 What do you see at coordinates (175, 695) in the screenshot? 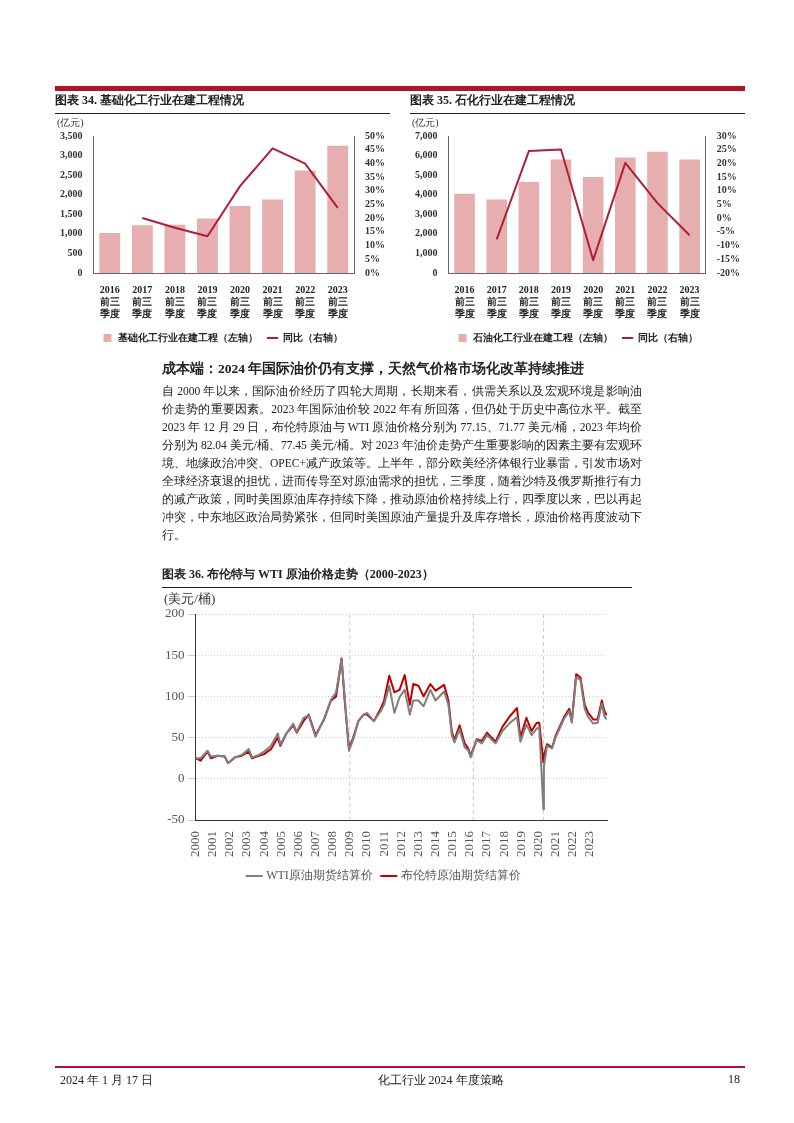
I see `y-tick-label: 100` at bounding box center [175, 695].